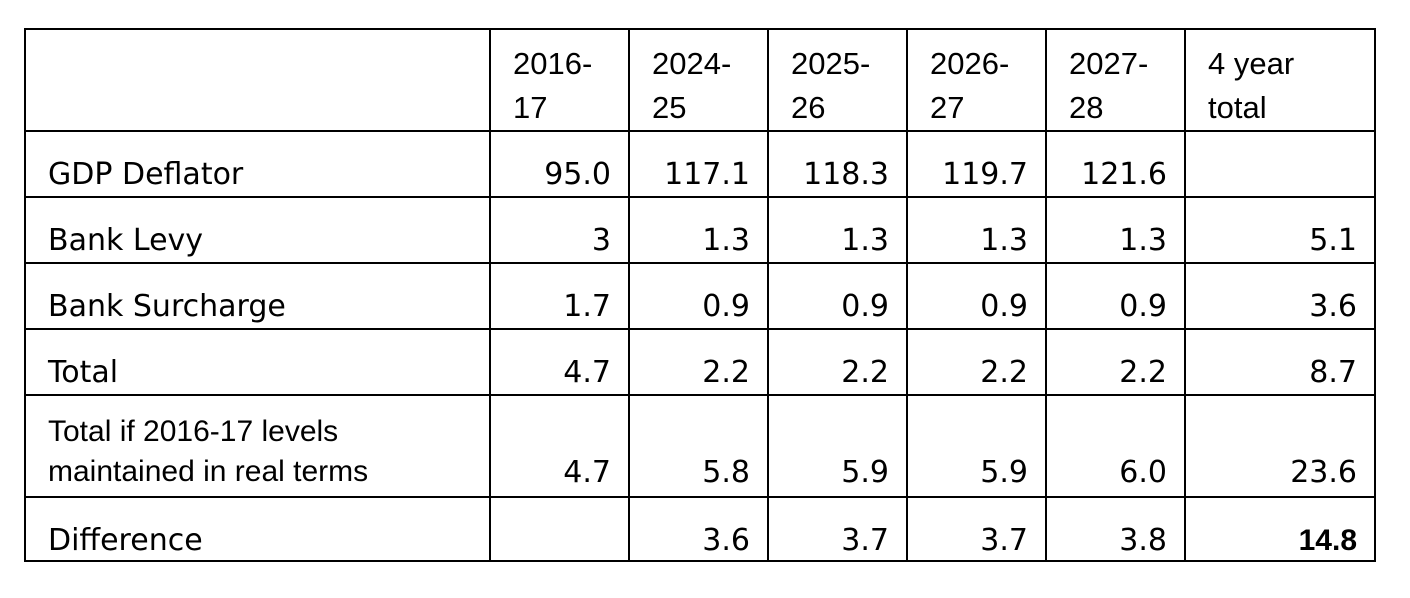 This screenshot has height=598, width=1410. What do you see at coordinates (1280, 80) in the screenshot?
I see `header-cell-4-year-total: 4 year total` at bounding box center [1280, 80].